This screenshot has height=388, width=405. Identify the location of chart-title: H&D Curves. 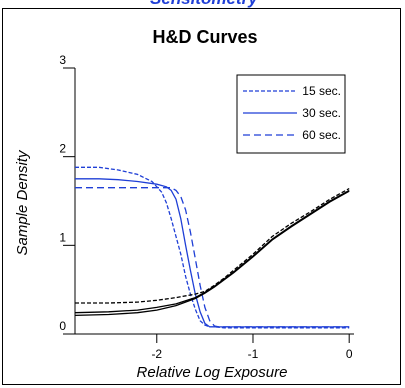
(204, 37).